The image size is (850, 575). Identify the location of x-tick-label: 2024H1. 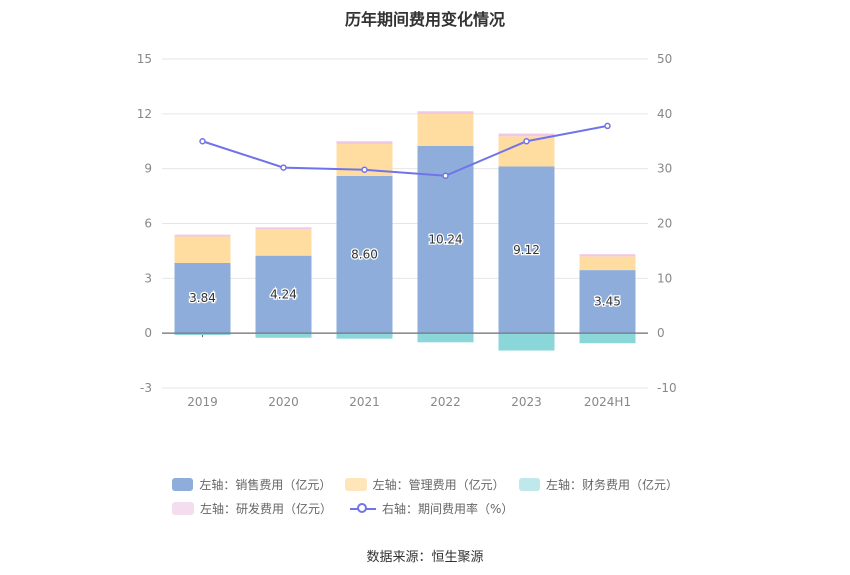
(607, 402).